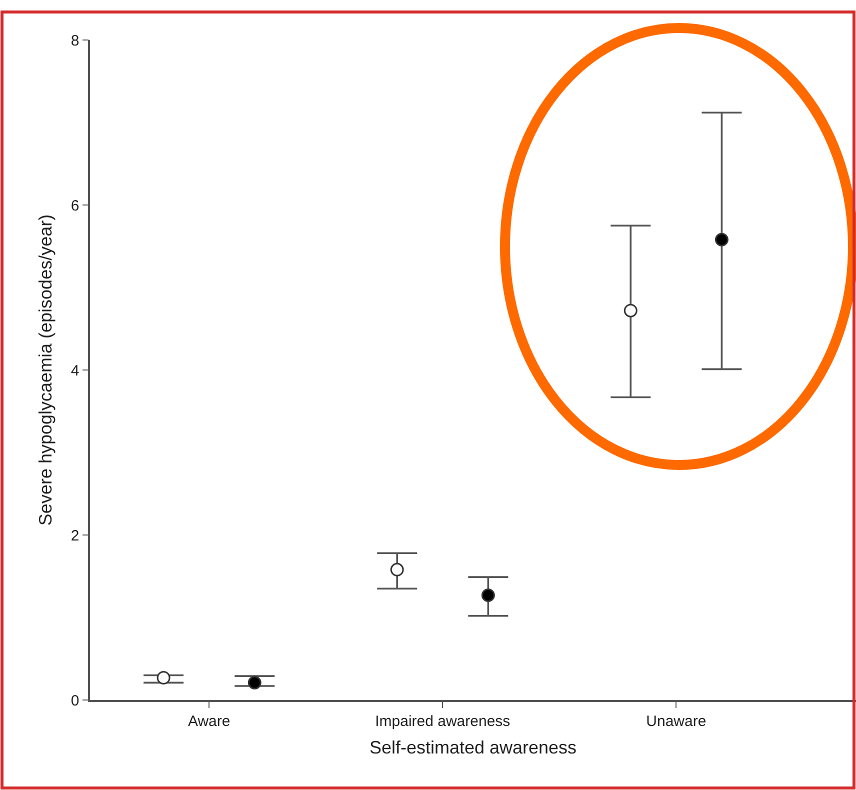 This screenshot has width=856, height=790. Describe the element at coordinates (473, 747) in the screenshot. I see `x-axis-title: Self-estimated awareness` at that location.